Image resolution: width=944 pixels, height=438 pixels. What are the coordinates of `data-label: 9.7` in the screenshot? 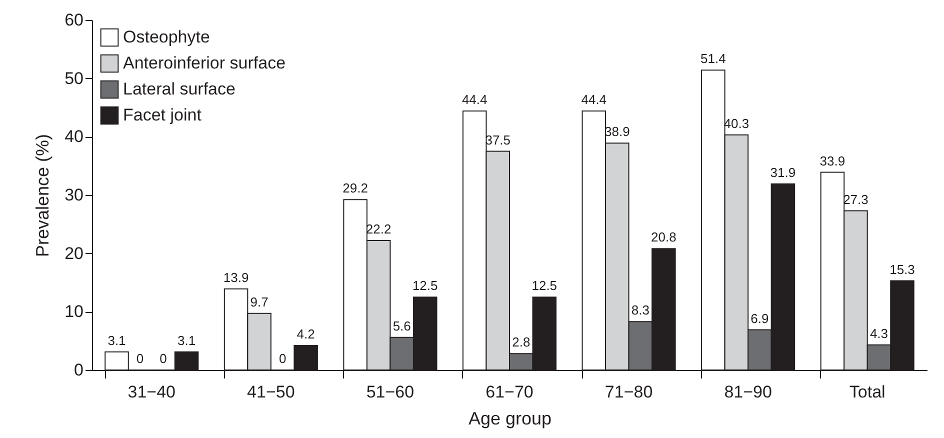 It's located at (259, 302).